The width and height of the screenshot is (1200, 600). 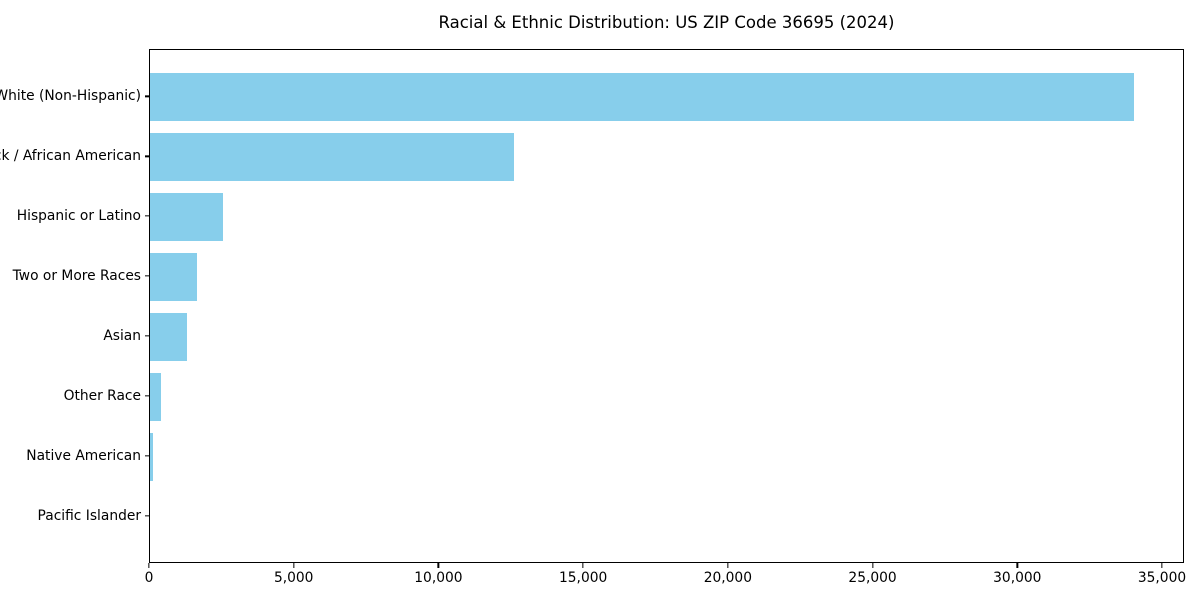 What do you see at coordinates (1162, 578) in the screenshot?
I see `x-tick-label: 35,000` at bounding box center [1162, 578].